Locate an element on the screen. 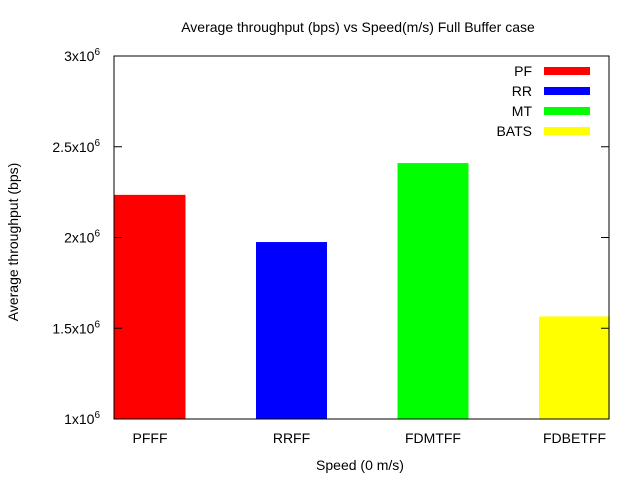 This screenshot has width=640, height=480. bar-rrff is located at coordinates (291, 330).